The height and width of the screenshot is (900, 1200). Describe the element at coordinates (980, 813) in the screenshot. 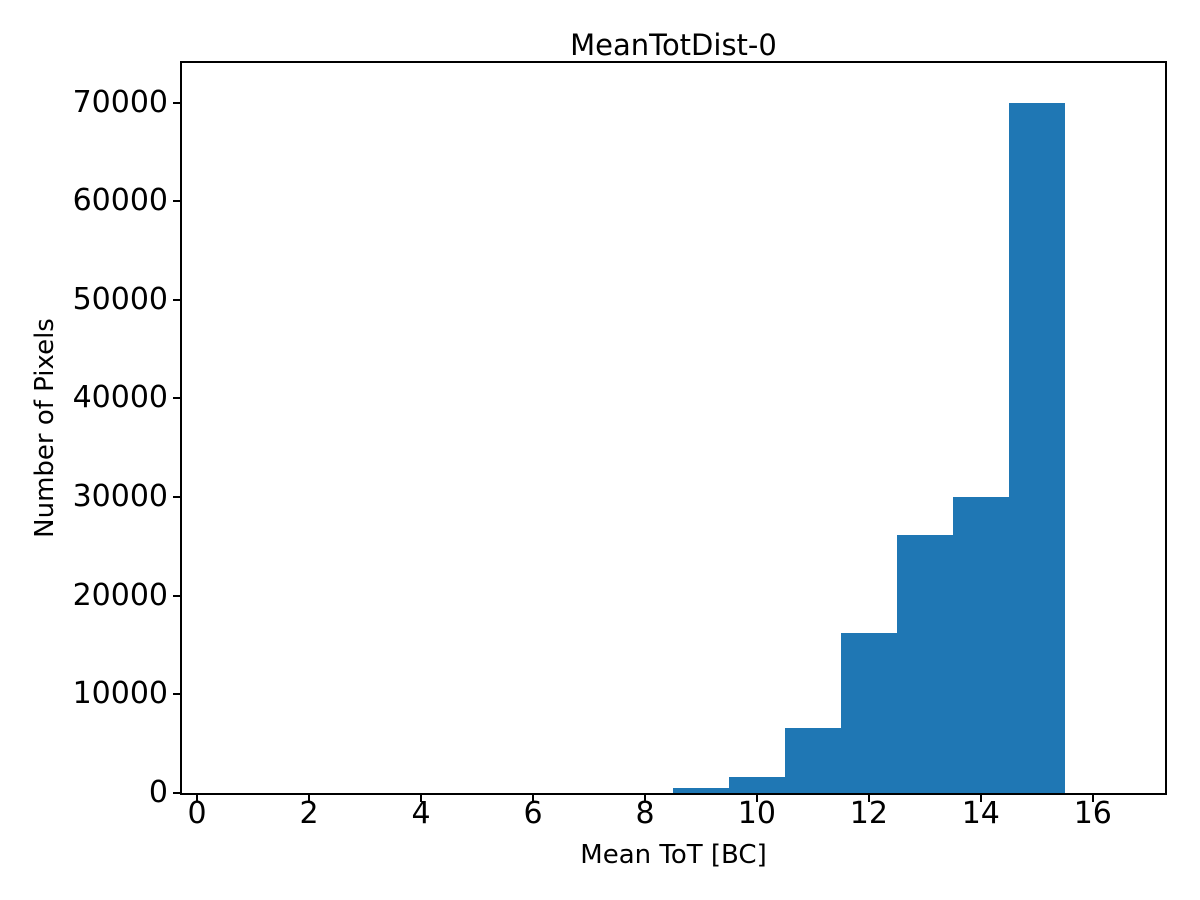

I see `x-tick-label: 14` at that location.